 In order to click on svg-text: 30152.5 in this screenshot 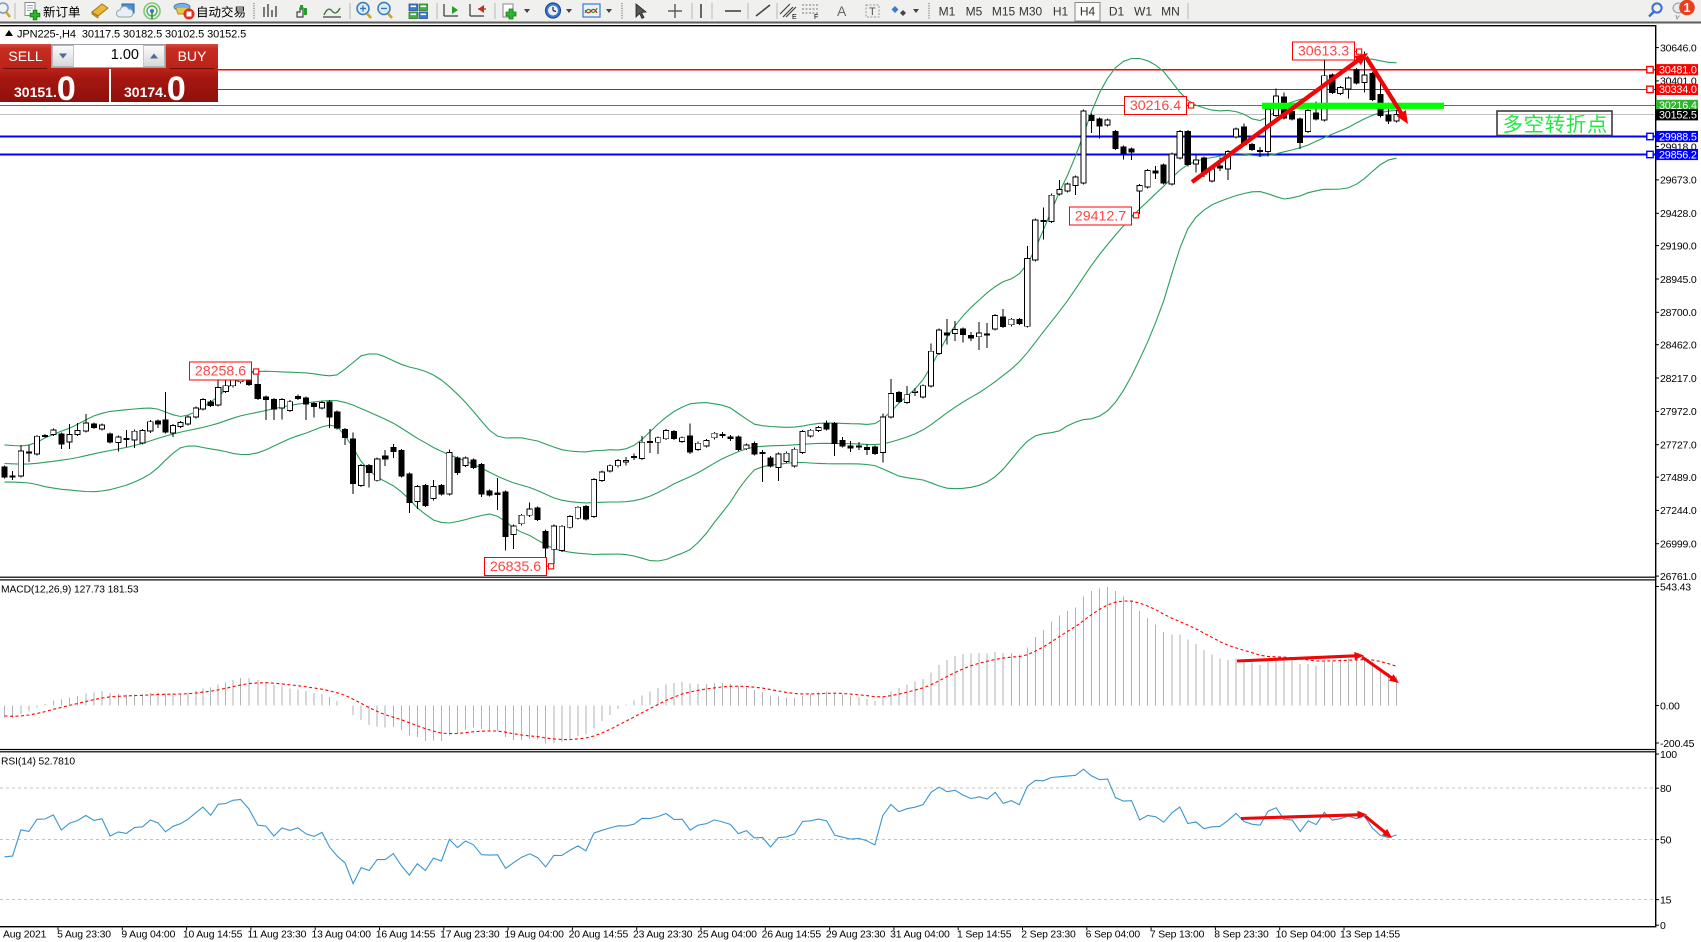, I will do `click(1678, 116)`.